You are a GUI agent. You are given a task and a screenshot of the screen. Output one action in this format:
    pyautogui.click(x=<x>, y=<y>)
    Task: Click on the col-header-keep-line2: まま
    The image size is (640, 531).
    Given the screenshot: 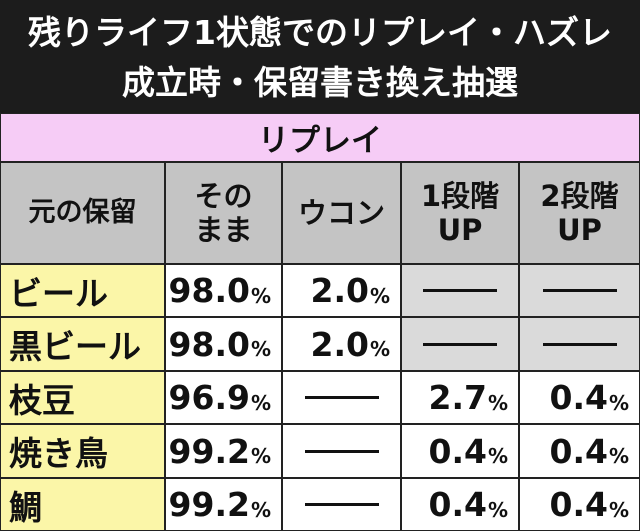 What is the action you would take?
    pyautogui.click(x=223, y=230)
    